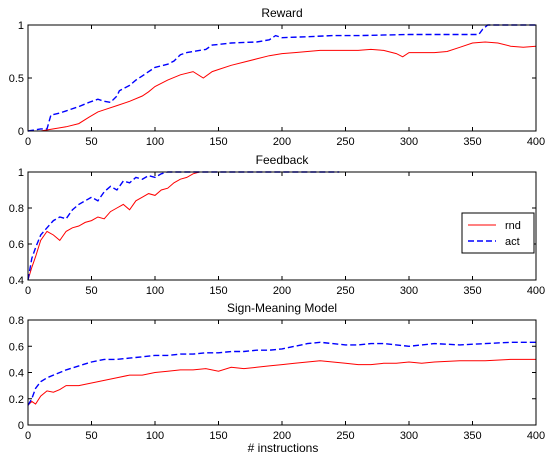  I want to click on legend-box, so click(498, 233).